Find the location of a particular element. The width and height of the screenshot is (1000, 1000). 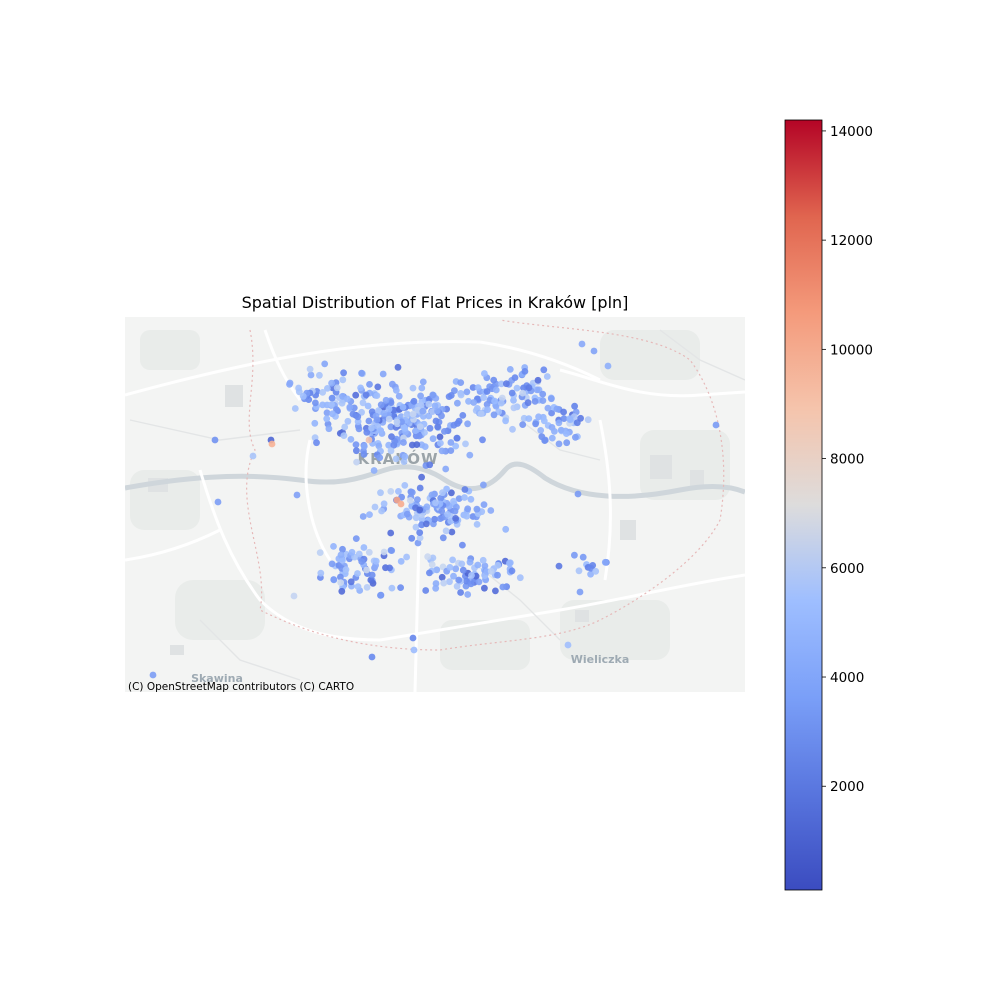

town-label-skawina: Skawina is located at coordinates (217, 678).